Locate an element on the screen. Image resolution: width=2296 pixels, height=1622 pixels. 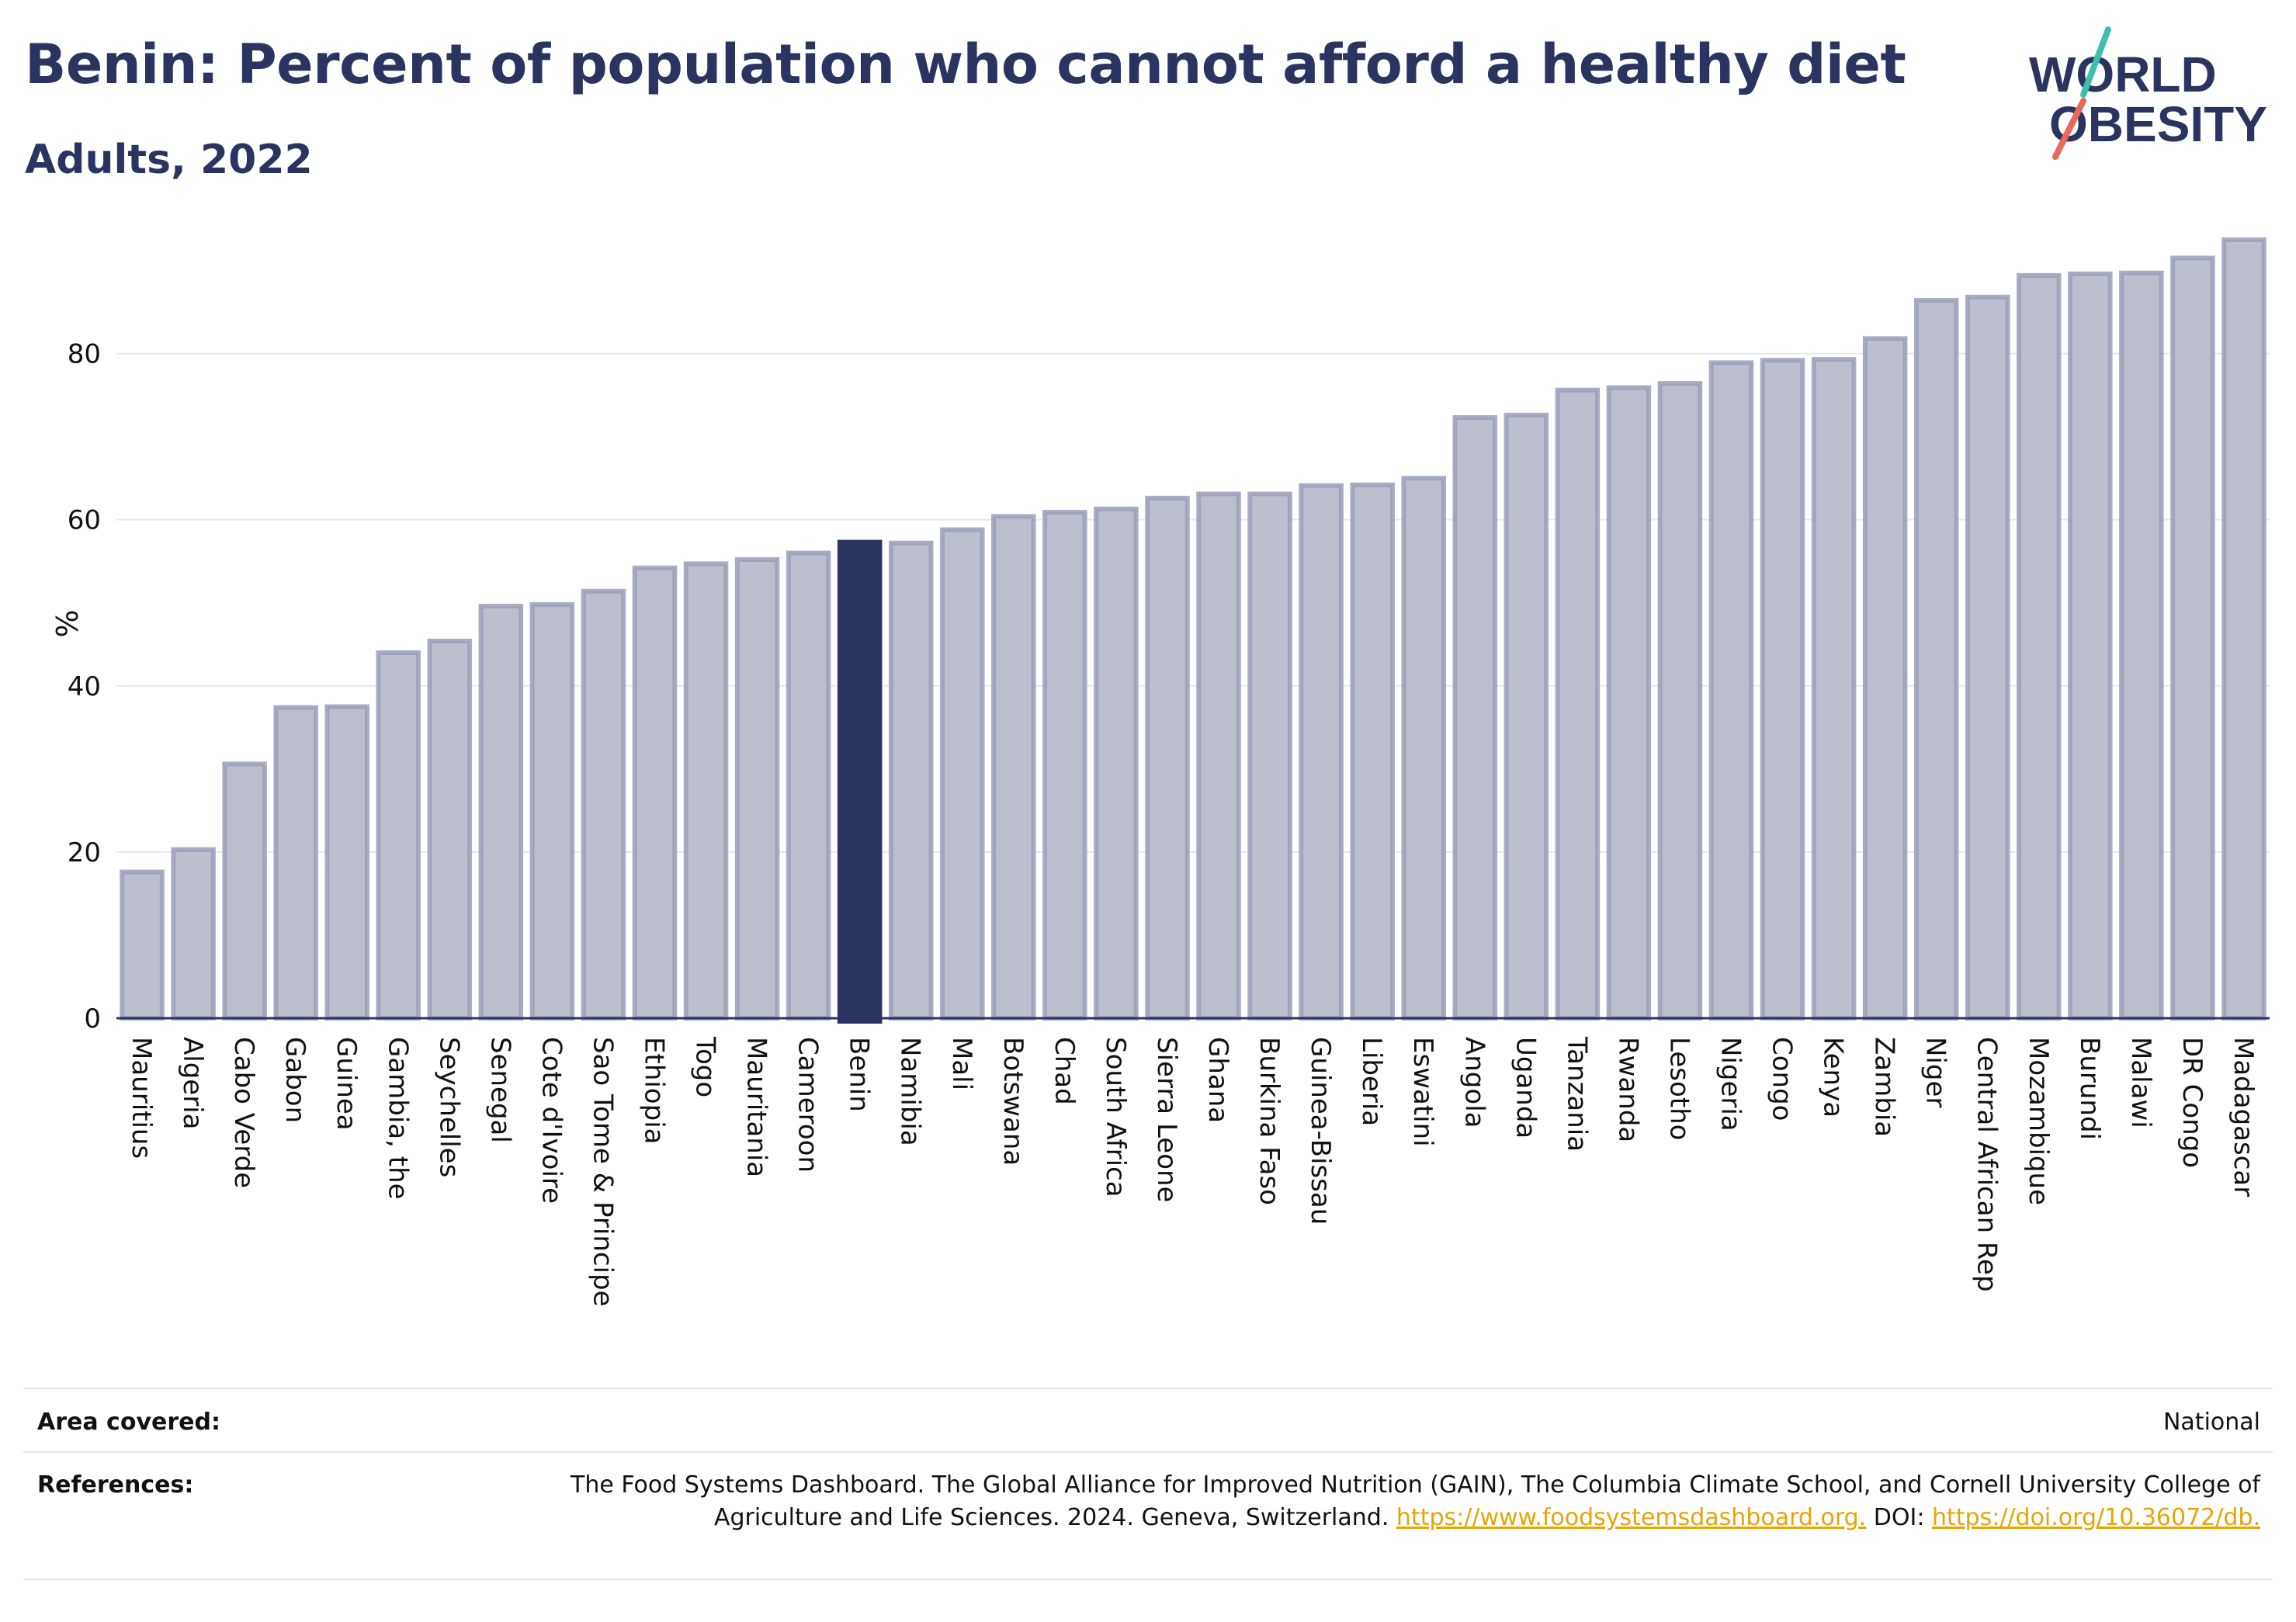
x-tick-label: Cameroon is located at coordinates (808, 1105).